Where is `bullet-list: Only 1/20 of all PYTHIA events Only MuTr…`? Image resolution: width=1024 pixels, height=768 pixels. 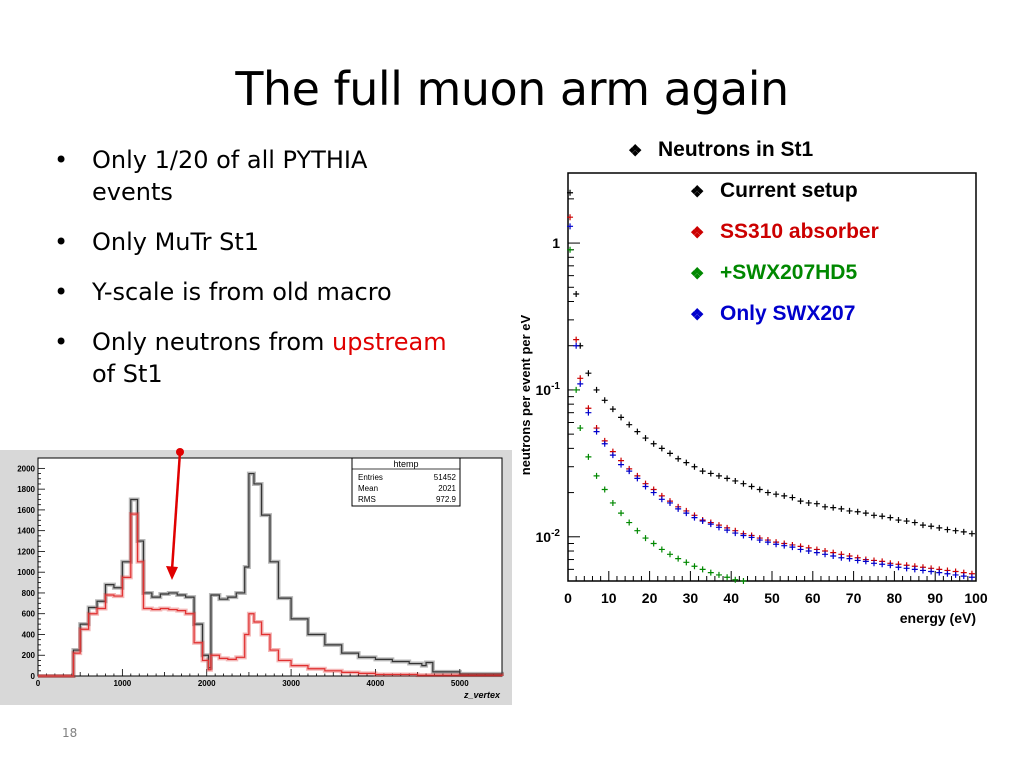
bullet-list: Only 1/20 of all PYTHIA events Only MuTr… is located at coordinates (252, 276).